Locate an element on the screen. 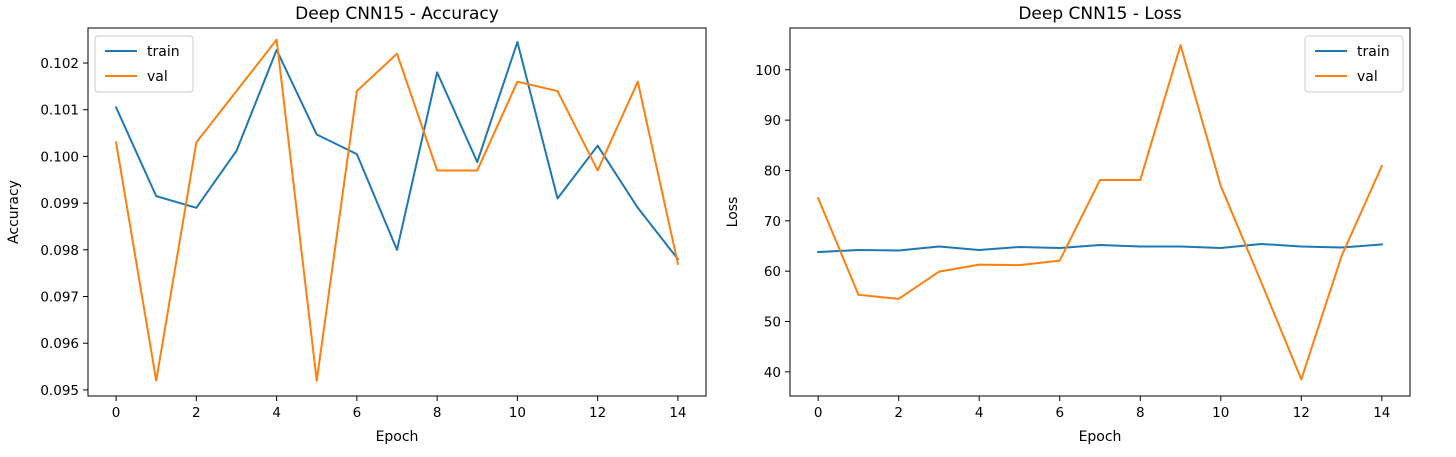 This screenshot has height=457, width=1456. series-line-train is located at coordinates (1100, 248).